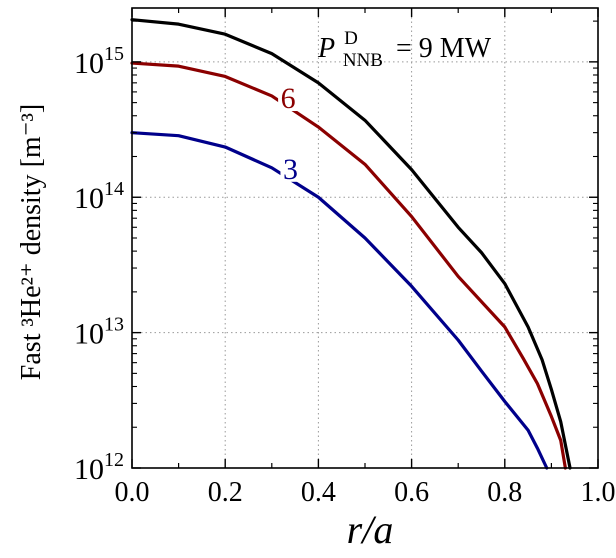 This screenshot has height=558, width=616. What do you see at coordinates (225, 492) in the screenshot?
I see `x-tick-label: 0.2` at bounding box center [225, 492].